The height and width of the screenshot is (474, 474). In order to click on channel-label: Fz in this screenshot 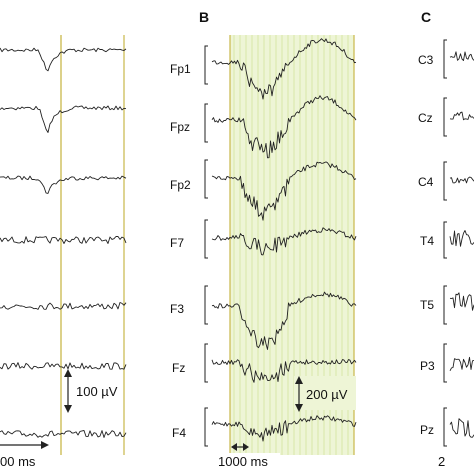, I will do `click(178, 368)`.